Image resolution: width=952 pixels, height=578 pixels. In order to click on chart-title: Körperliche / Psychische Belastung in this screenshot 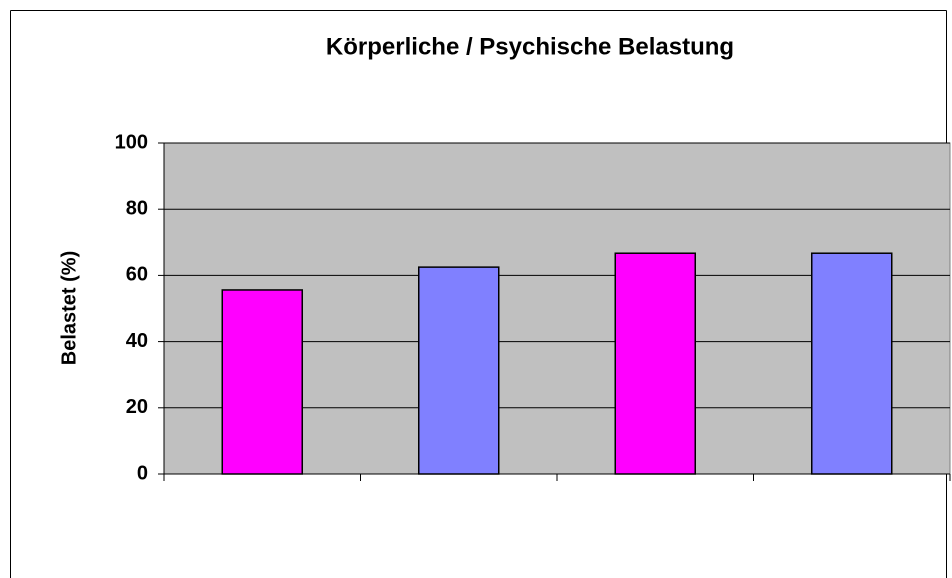, I will do `click(530, 46)`.